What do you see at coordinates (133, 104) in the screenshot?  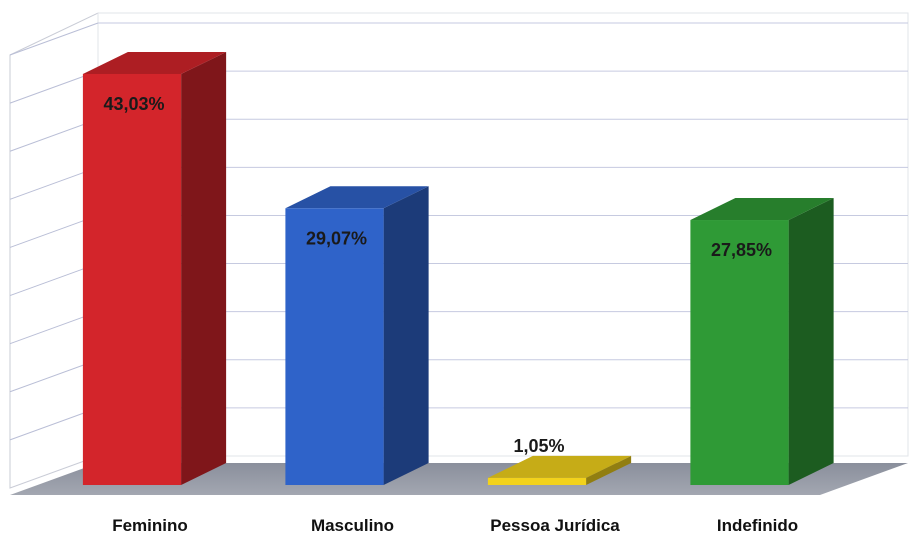 I see `data-label: 43,03%` at bounding box center [133, 104].